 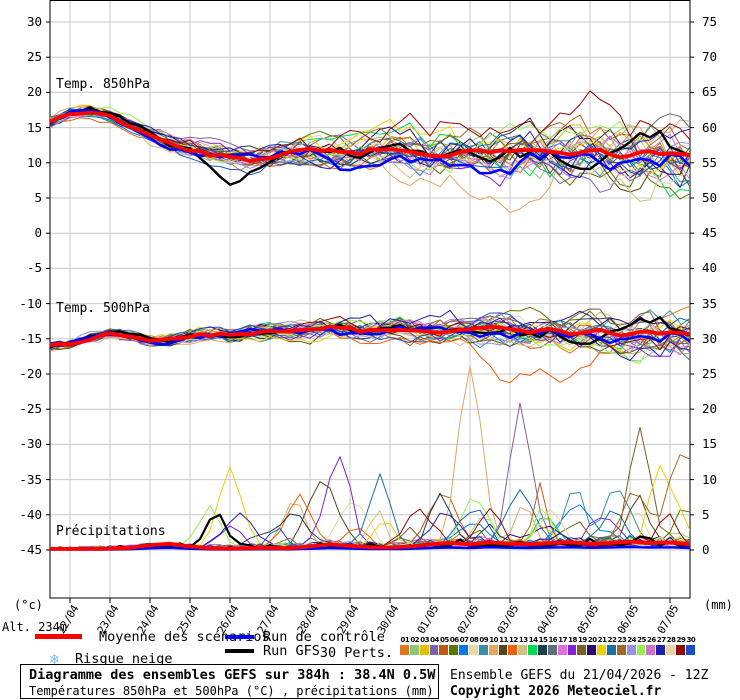 I want to click on y-axis-label-left: -30, so click(x=30, y=444).